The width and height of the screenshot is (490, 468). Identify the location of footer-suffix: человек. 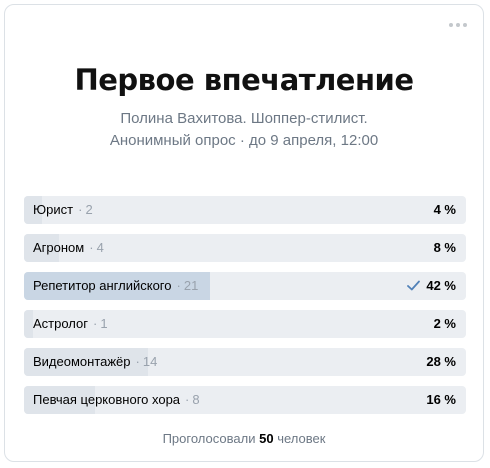
(301, 438).